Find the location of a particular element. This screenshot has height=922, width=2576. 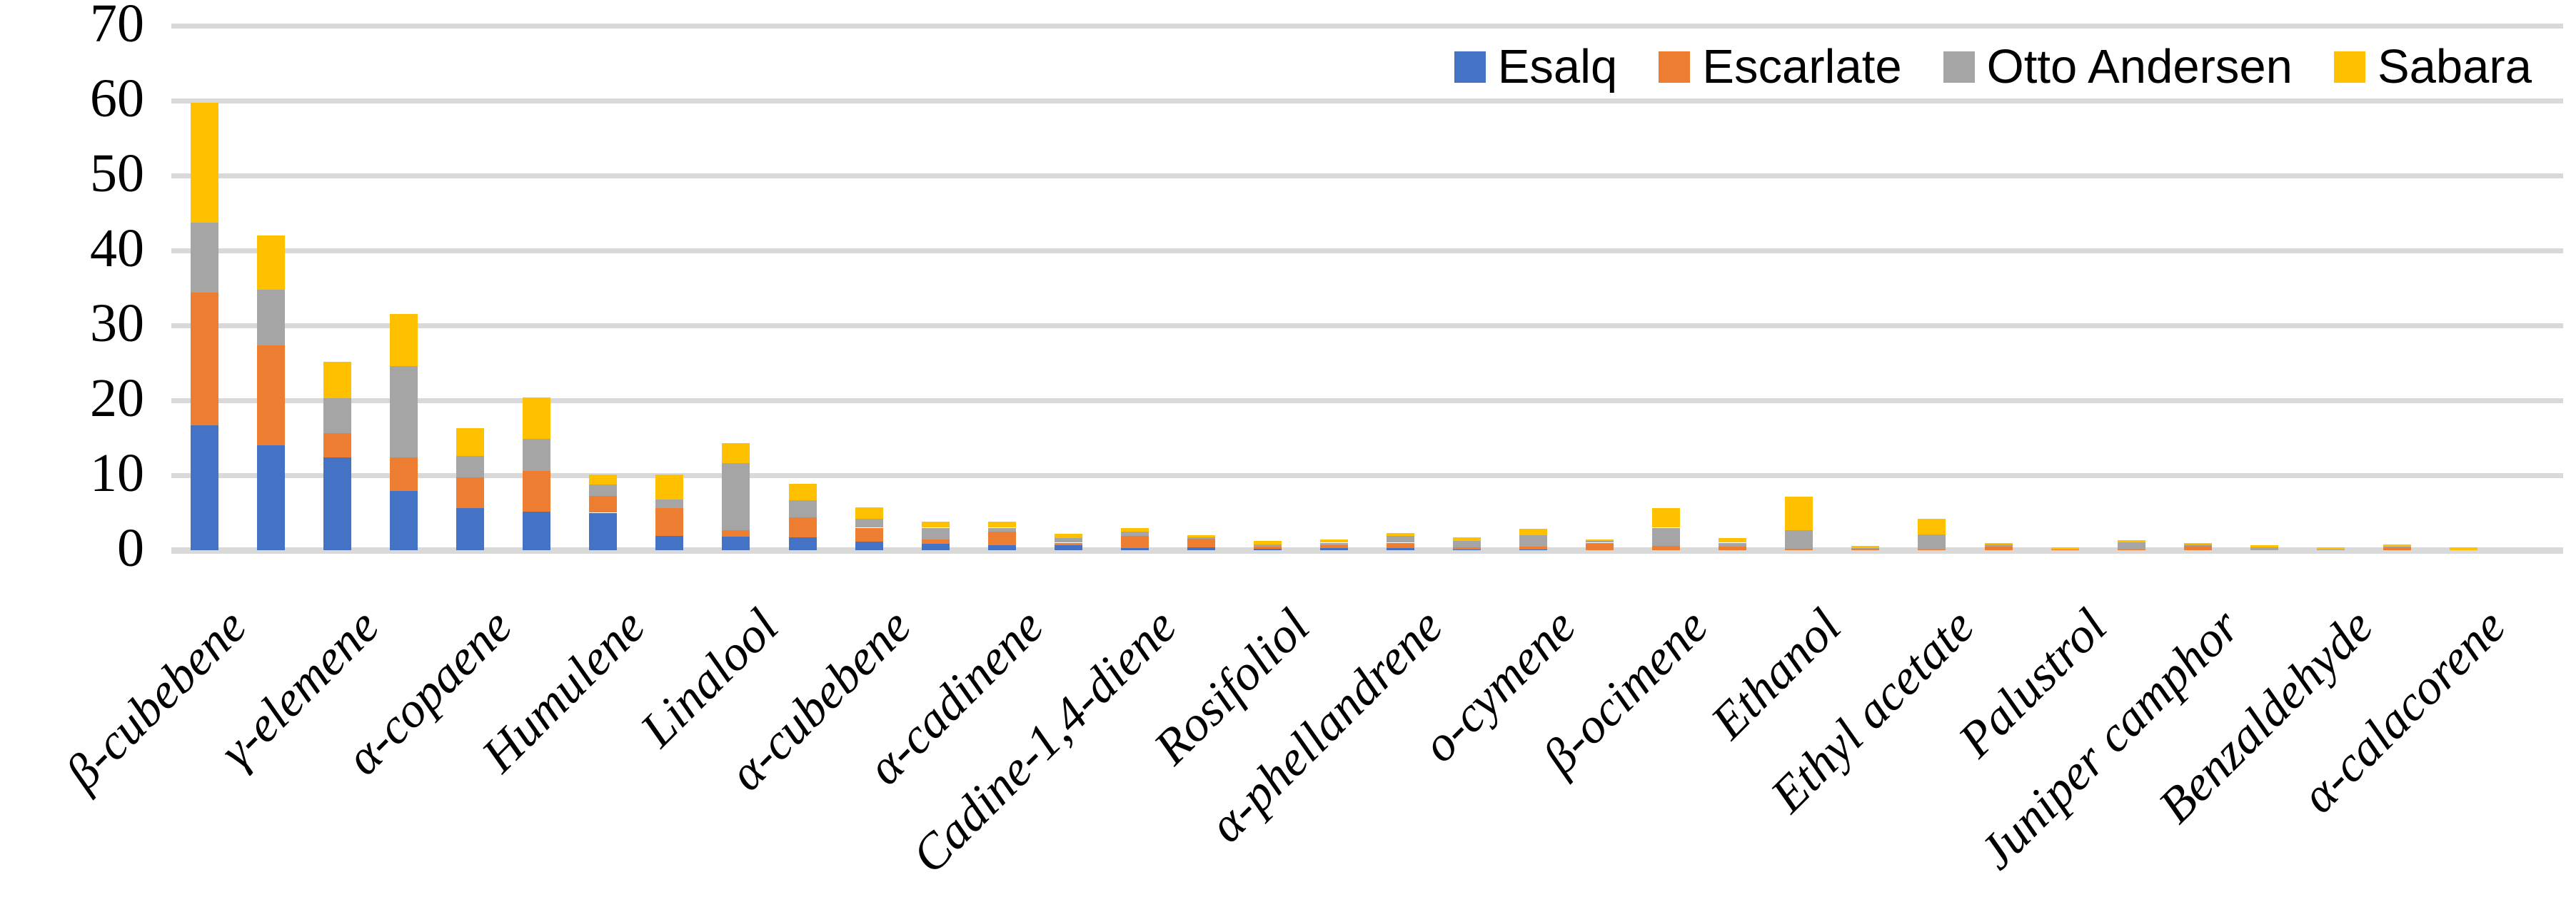

y-axis-tick-label: 0 is located at coordinates (130, 547).